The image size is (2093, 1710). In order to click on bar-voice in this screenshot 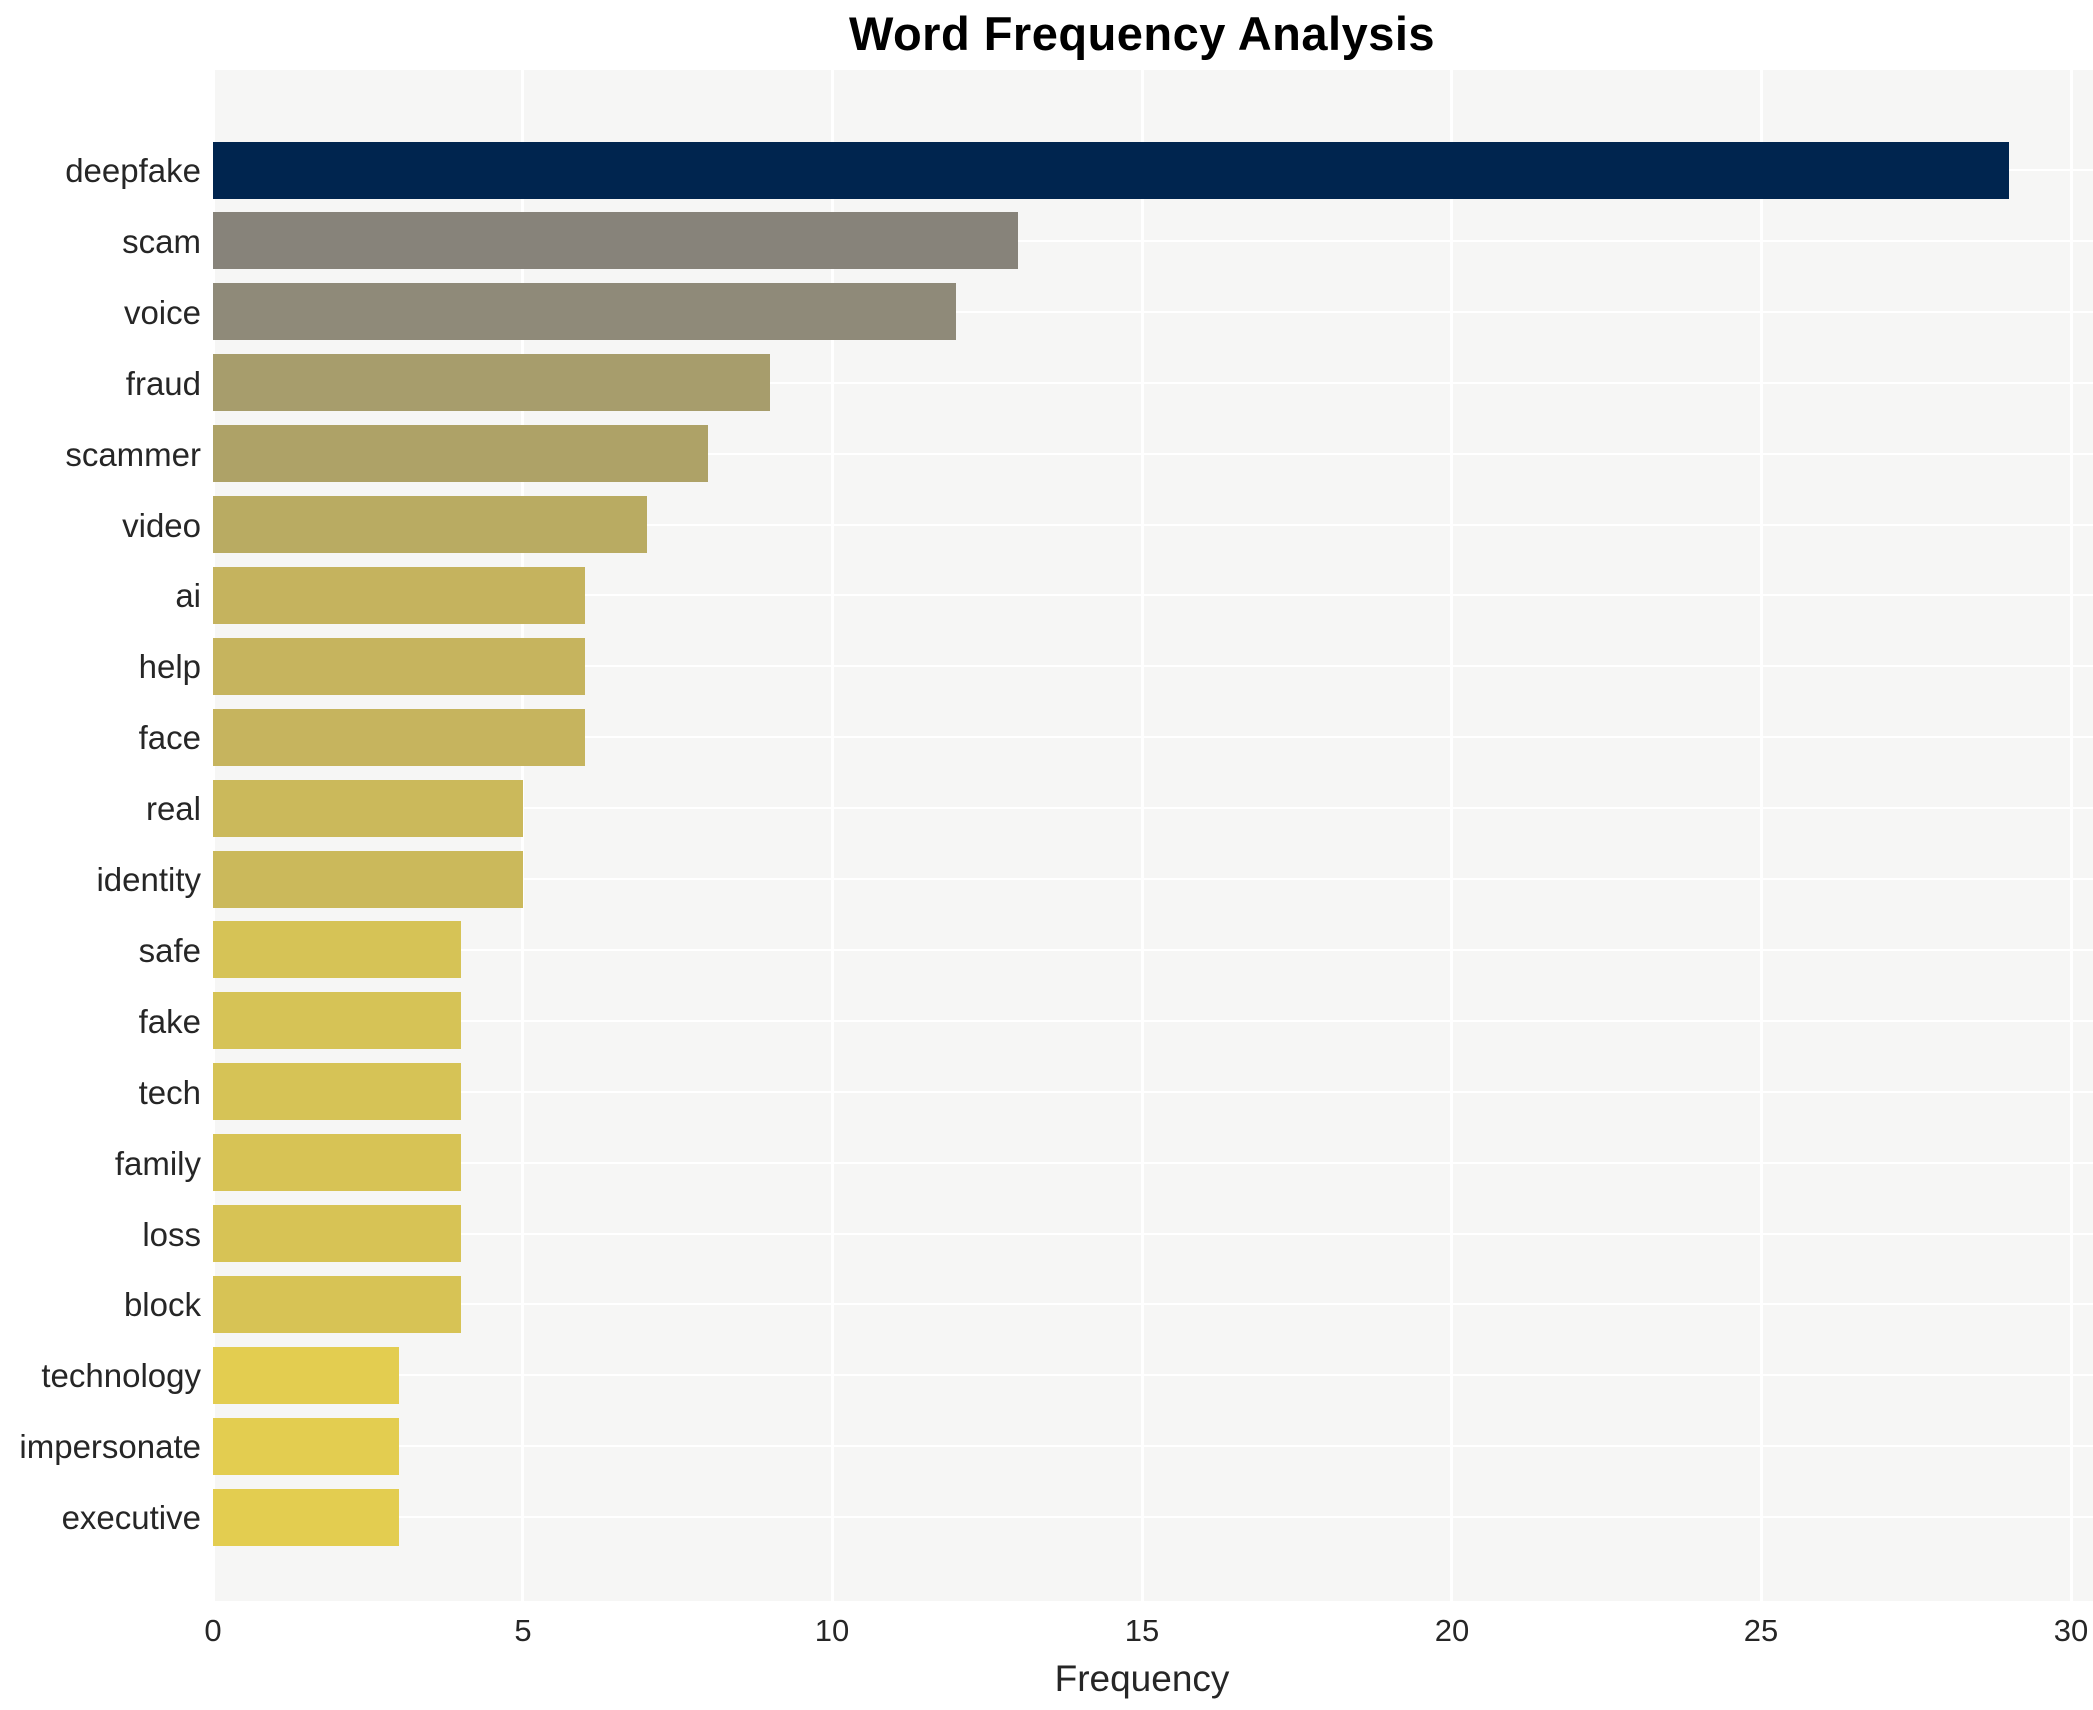, I will do `click(584, 311)`.